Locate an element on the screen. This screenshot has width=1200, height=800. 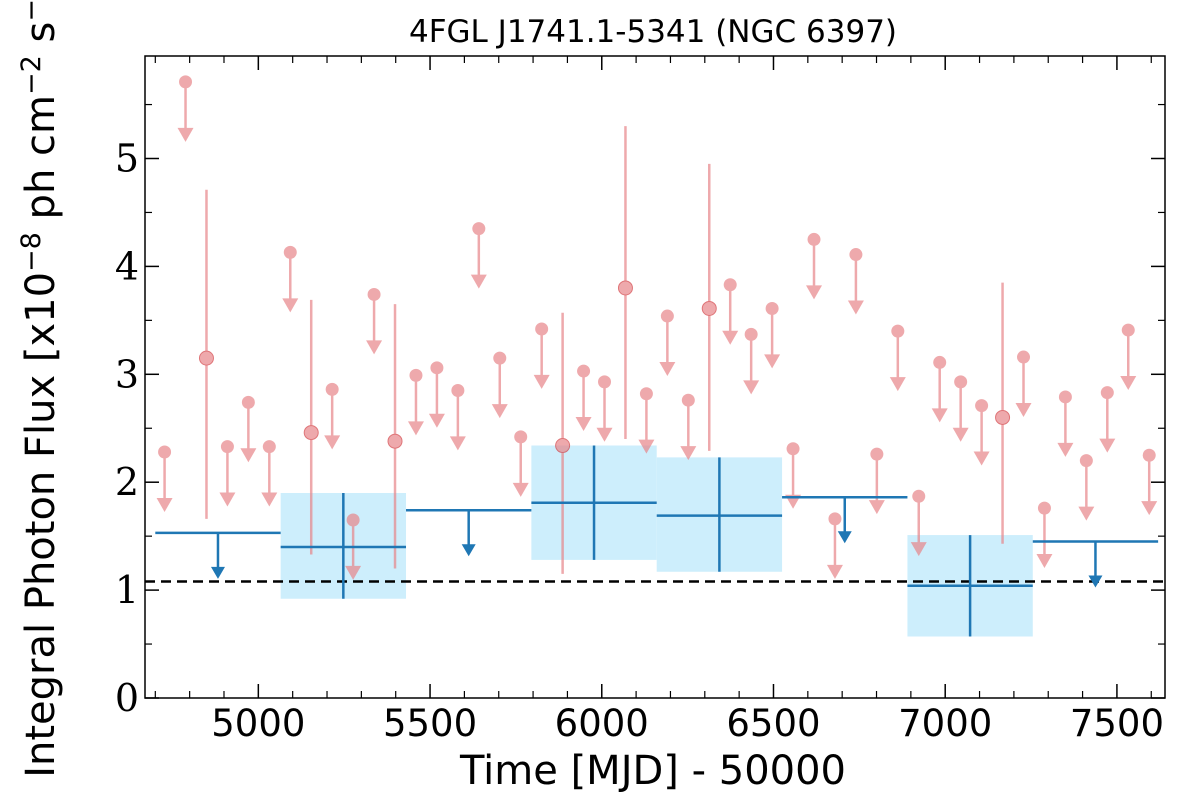
chart-title: 4FGL J1741.1-5341 (NGC 6397) is located at coordinates (653, 32).